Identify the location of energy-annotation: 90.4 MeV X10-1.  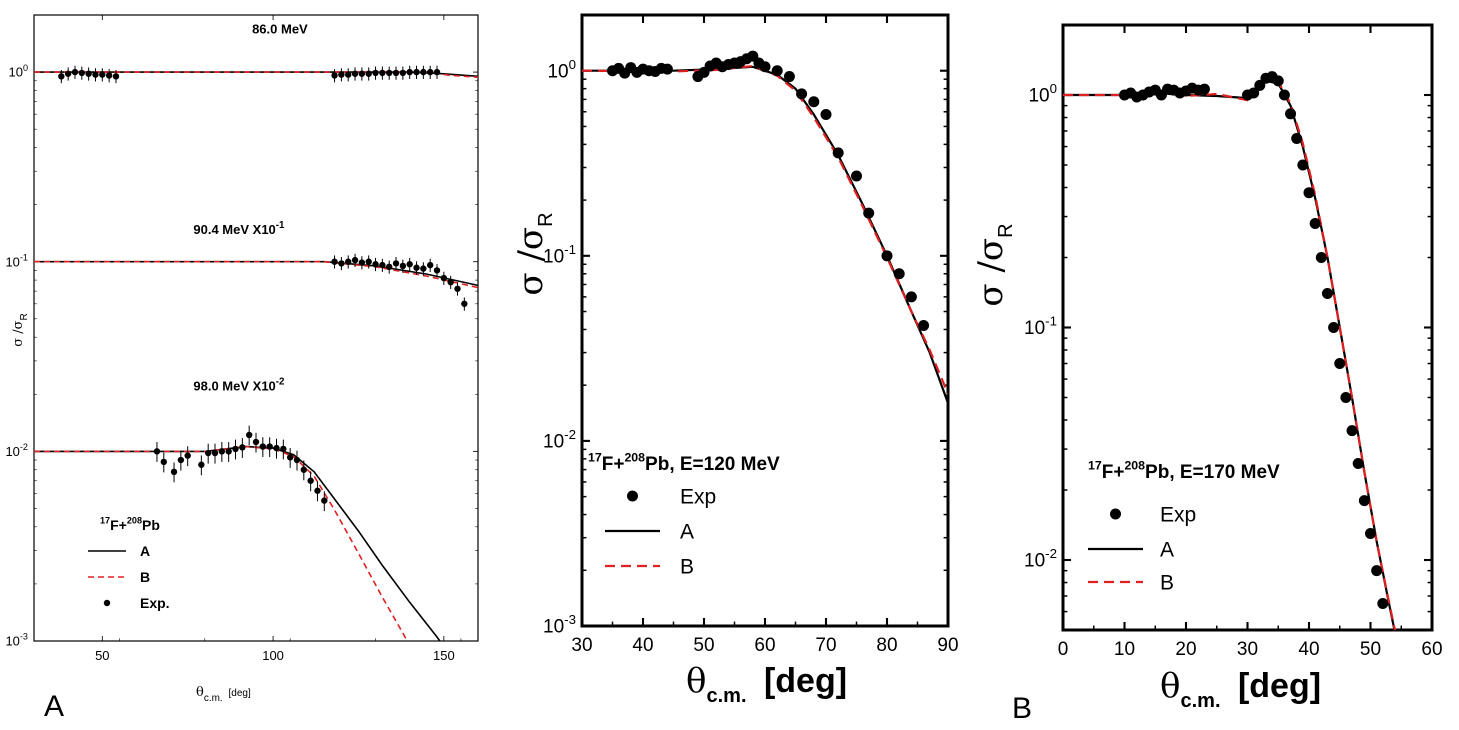
(239, 228).